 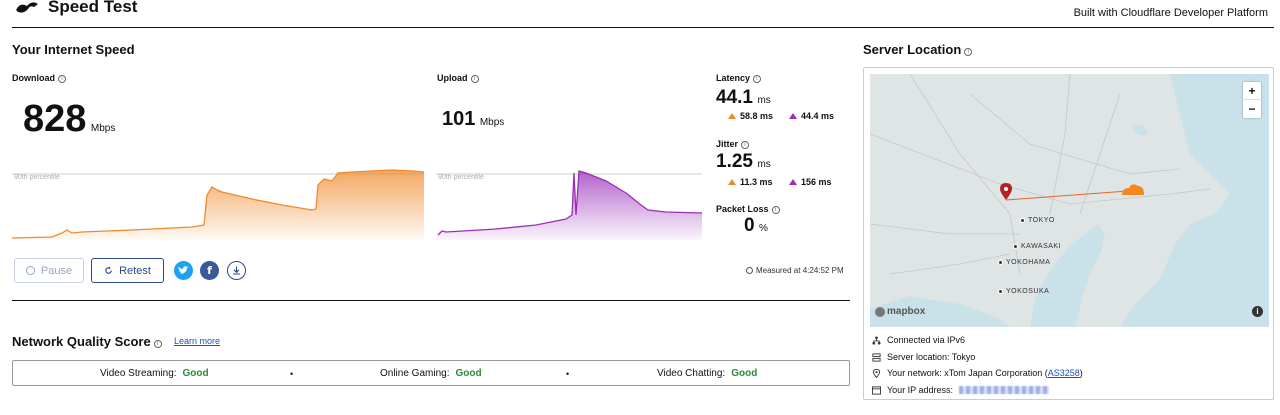 What do you see at coordinates (569, 205) in the screenshot?
I see `upload-area` at bounding box center [569, 205].